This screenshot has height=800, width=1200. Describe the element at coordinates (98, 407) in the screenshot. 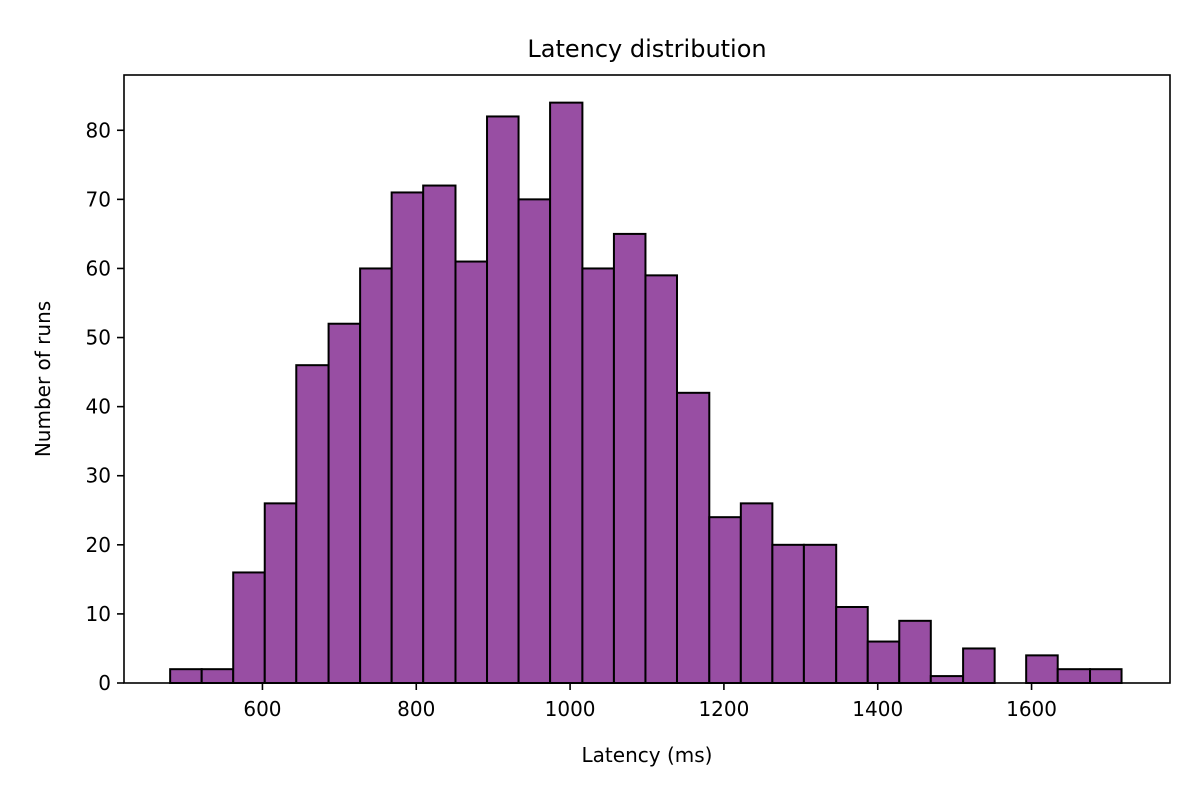

I see `y-tick-label: 40` at that location.